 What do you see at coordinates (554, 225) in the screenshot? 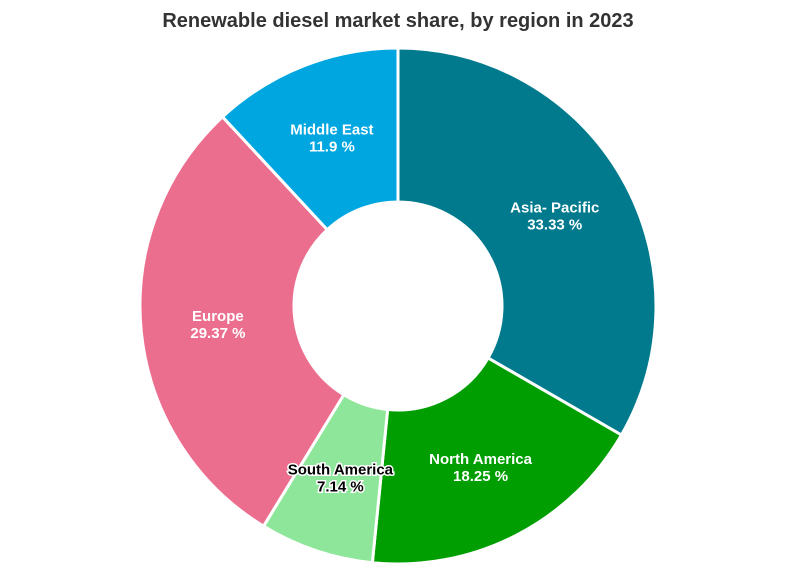
I see `slice-value-asia-pacific: 33.33 %` at bounding box center [554, 225].